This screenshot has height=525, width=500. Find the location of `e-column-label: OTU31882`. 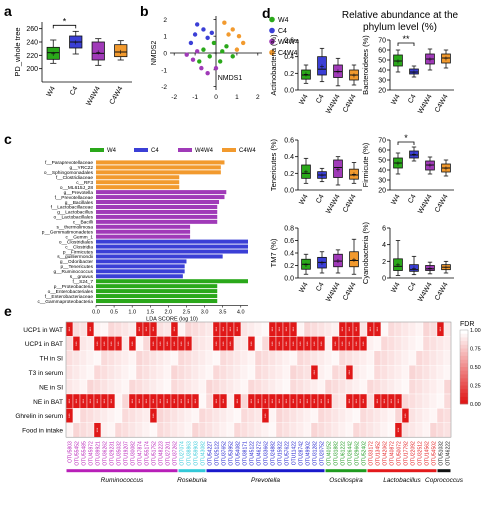

e-column-label: OTU31882 is located at coordinates (337, 453).